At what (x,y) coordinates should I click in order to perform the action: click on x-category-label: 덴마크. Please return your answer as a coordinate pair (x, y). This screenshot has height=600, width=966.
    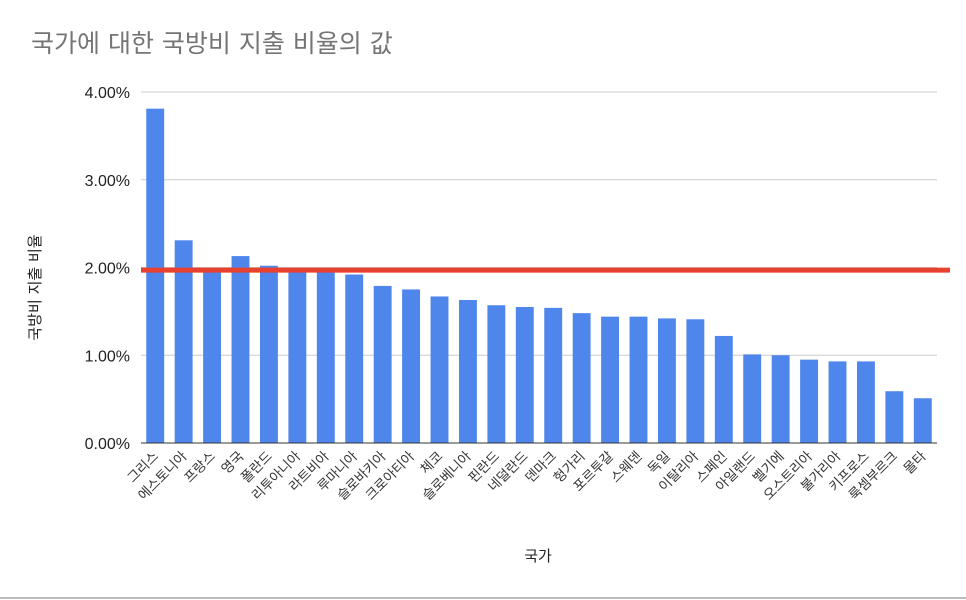
    Looking at the image, I should click on (541, 468).